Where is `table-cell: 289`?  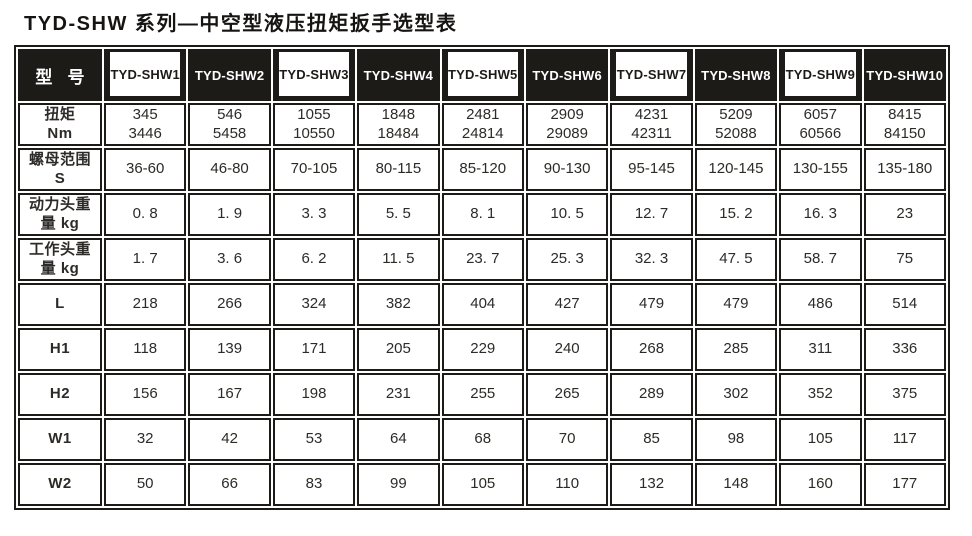
table-cell: 289 is located at coordinates (651, 394).